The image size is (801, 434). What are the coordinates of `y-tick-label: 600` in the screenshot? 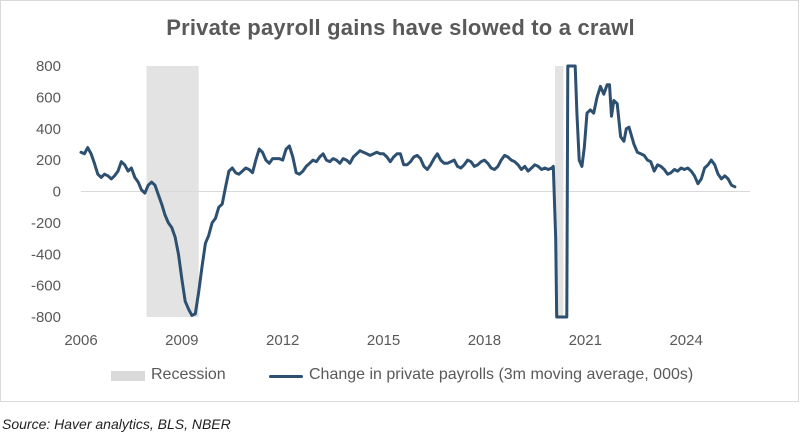 It's located at (48, 97).